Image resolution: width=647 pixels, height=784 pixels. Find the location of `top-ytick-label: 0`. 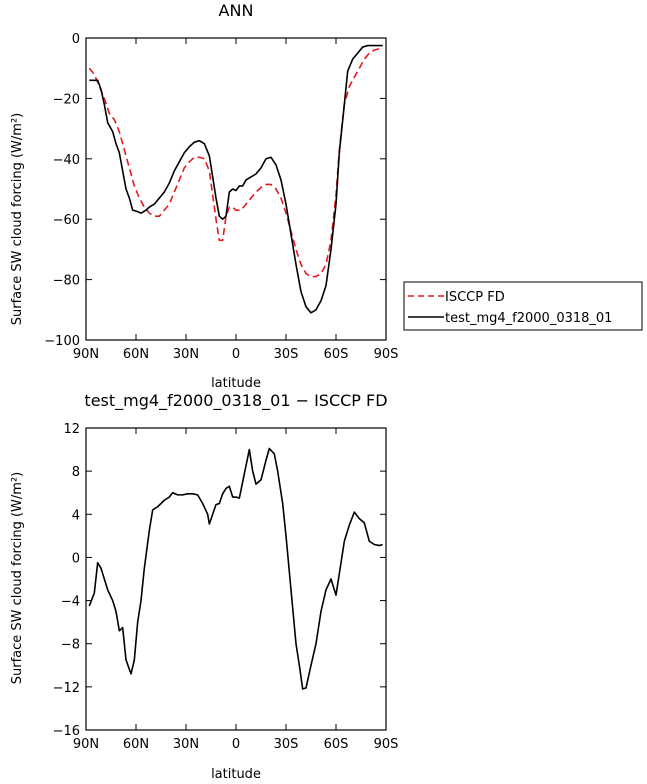

top-ytick-label: 0 is located at coordinates (76, 39).